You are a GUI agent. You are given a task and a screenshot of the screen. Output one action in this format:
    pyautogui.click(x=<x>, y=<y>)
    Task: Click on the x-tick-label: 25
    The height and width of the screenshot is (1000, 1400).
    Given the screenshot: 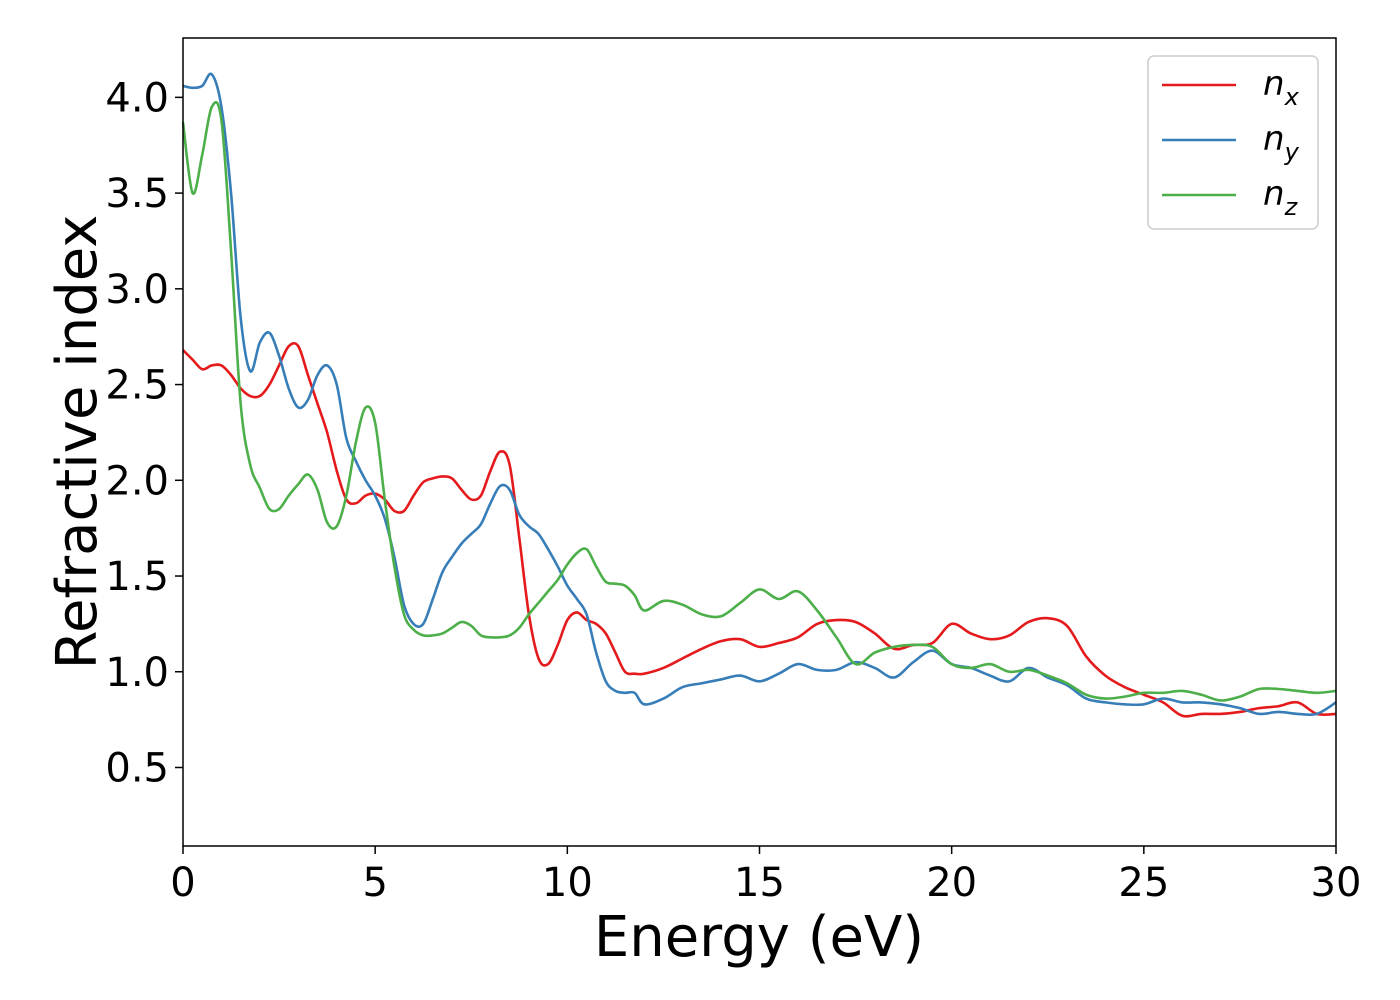 What is the action you would take?
    pyautogui.click(x=1143, y=883)
    